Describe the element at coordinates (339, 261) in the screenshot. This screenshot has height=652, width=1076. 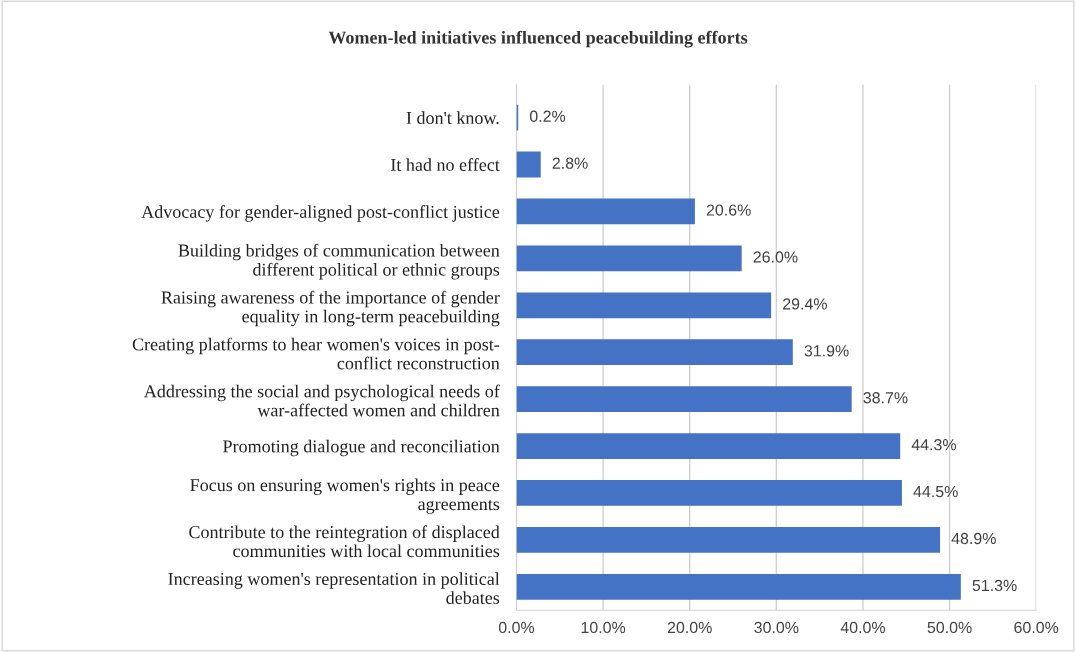
I see `y-tick-label: Building bridges of communication between different political or ethnic groups` at that location.